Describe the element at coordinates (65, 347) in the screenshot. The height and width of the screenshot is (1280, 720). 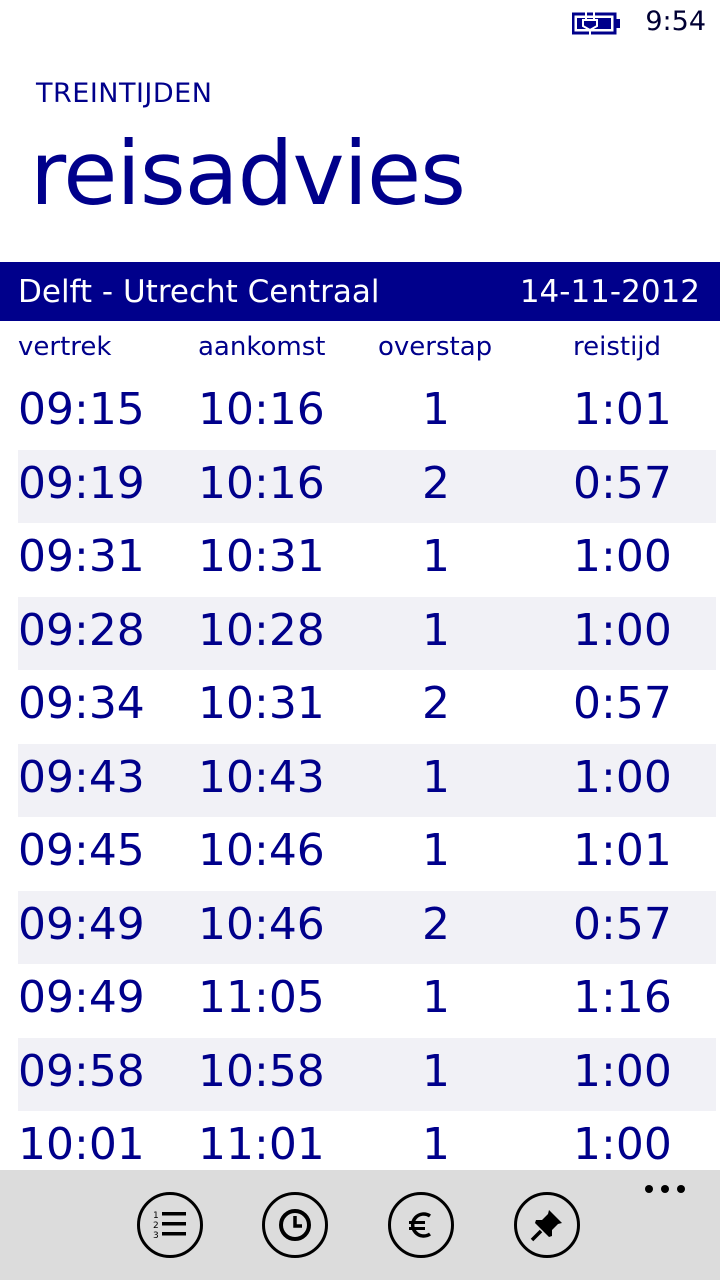
I see `header-departure: vertrek` at that location.